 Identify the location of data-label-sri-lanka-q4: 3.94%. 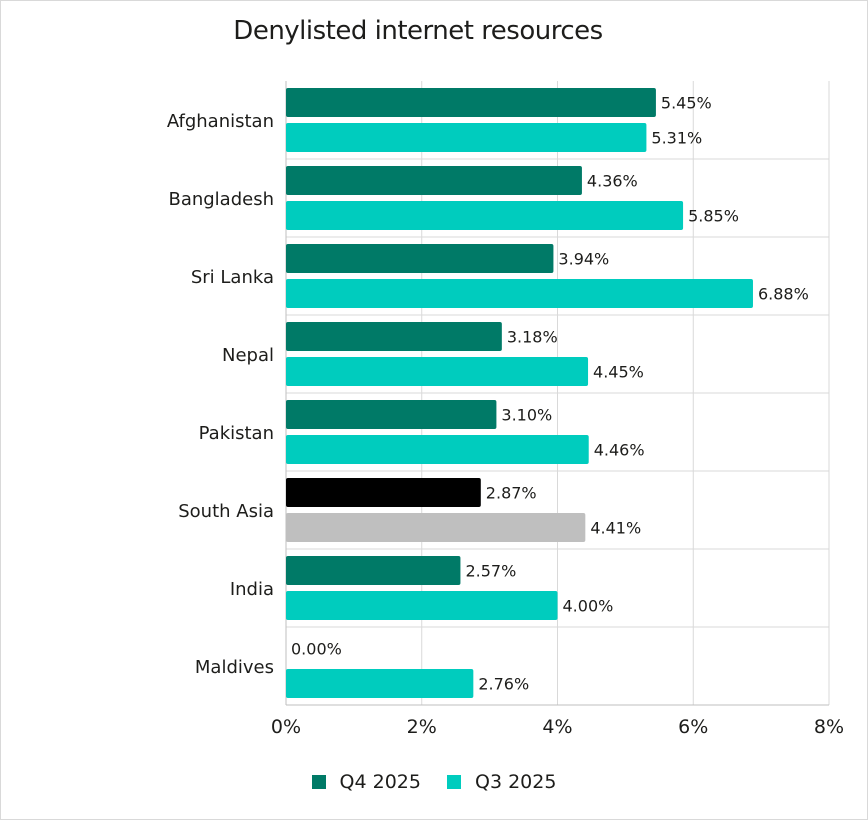
(583, 259).